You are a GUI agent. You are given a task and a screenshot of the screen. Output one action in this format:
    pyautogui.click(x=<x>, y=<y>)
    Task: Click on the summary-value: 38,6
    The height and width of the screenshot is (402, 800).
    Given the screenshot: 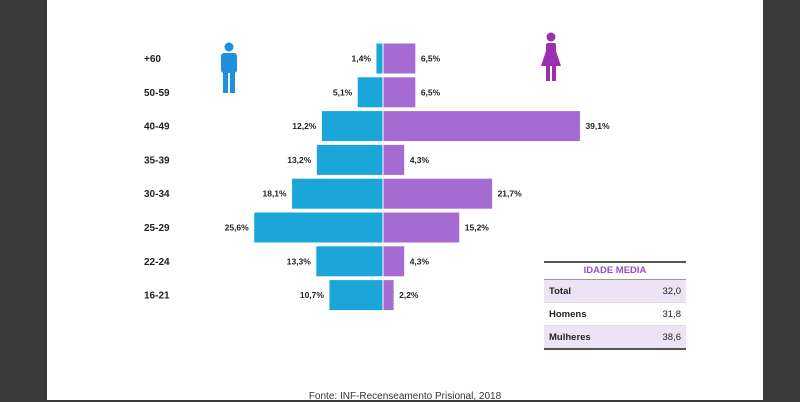 What is the action you would take?
    pyautogui.click(x=672, y=337)
    